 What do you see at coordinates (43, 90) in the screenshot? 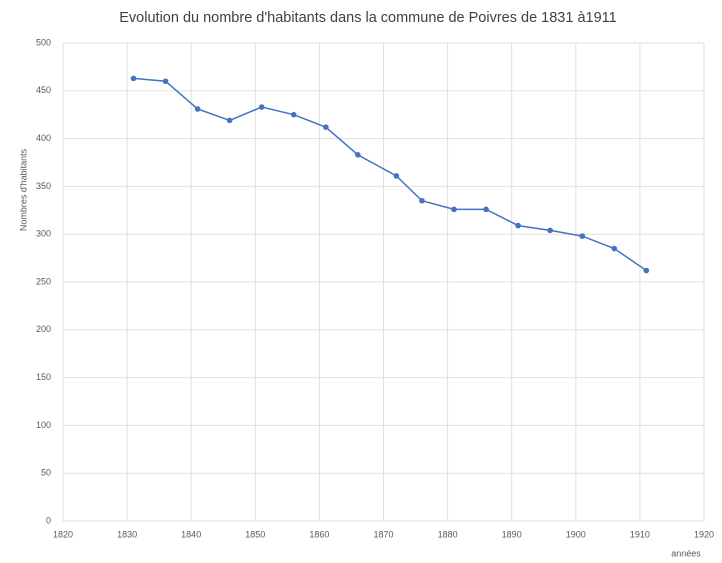
I see `y-tick-label: 450` at bounding box center [43, 90].